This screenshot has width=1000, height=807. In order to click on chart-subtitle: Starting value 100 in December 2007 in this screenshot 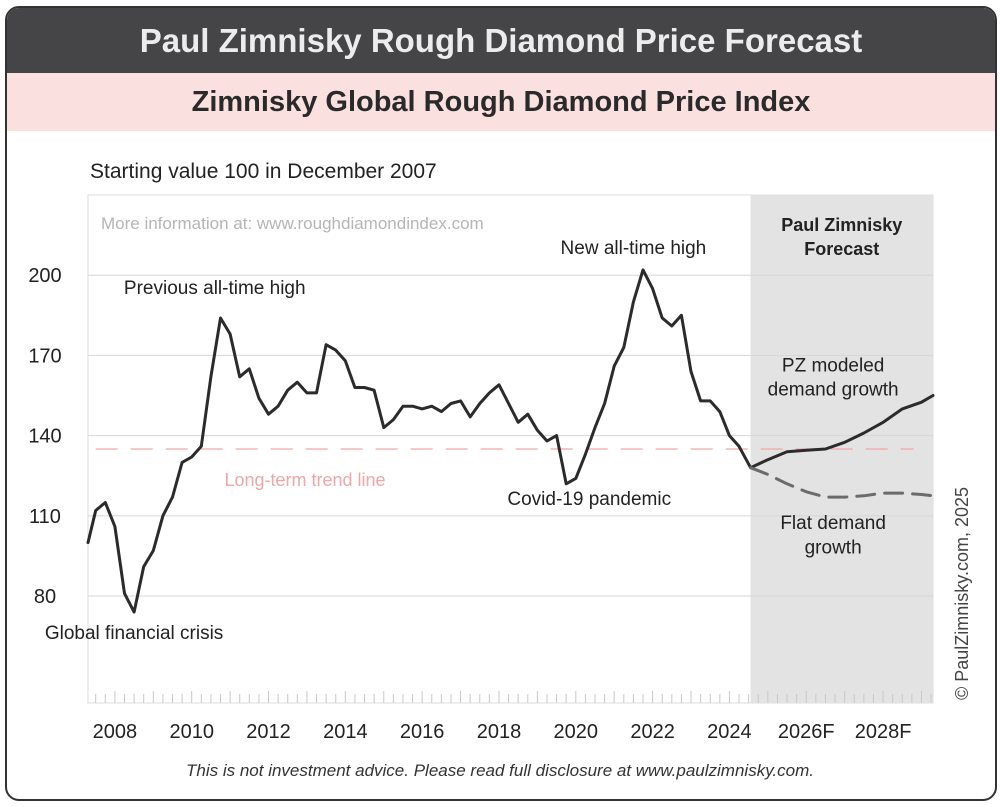, I will do `click(263, 171)`.